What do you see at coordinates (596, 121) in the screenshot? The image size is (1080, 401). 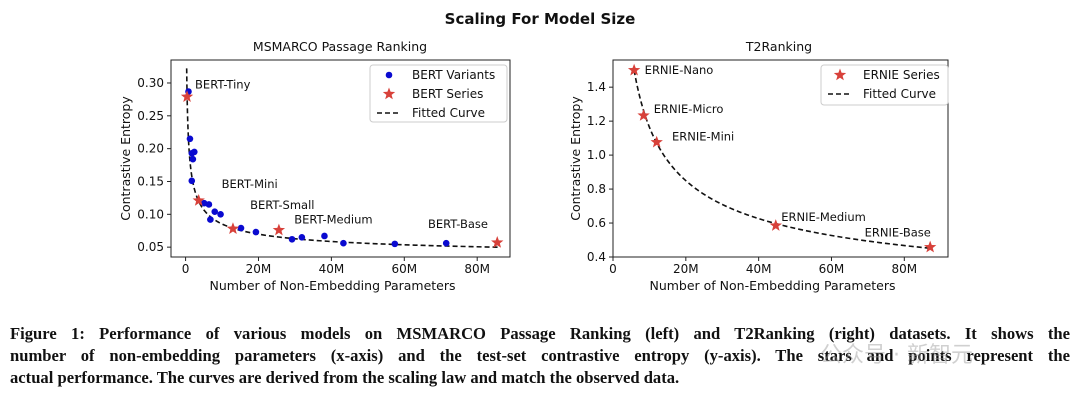 I see `y-tick-label: 1.2` at bounding box center [596, 121].